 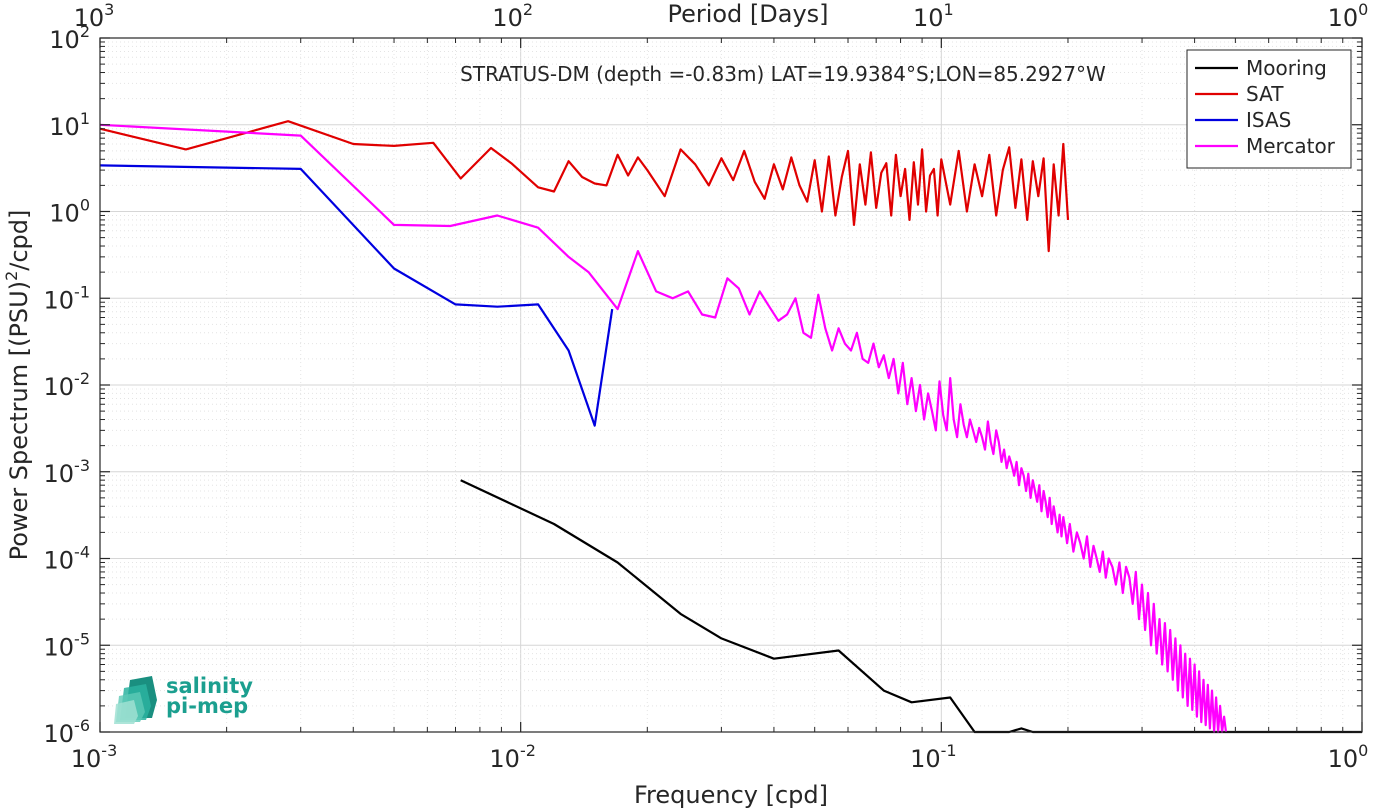 I want to click on y-tick-label: 10⁻³, so click(x=67, y=472).